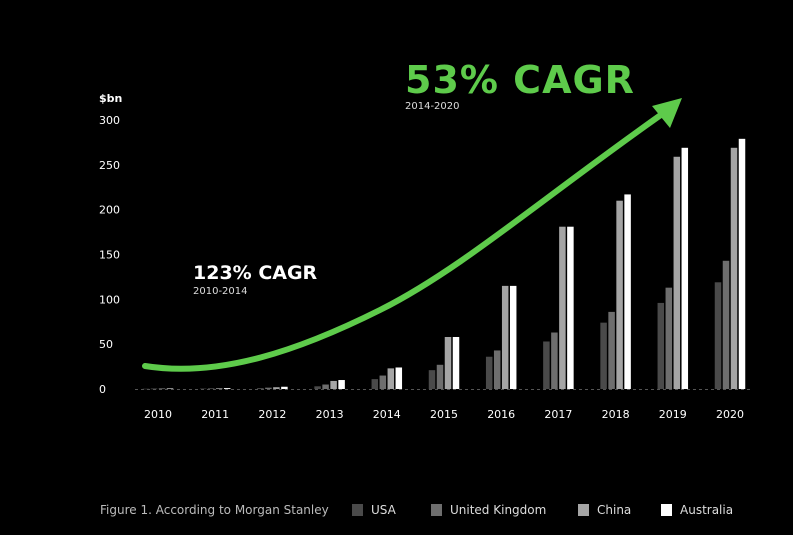  Describe the element at coordinates (341, 384) in the screenshot. I see `bar-australia-2013` at that location.